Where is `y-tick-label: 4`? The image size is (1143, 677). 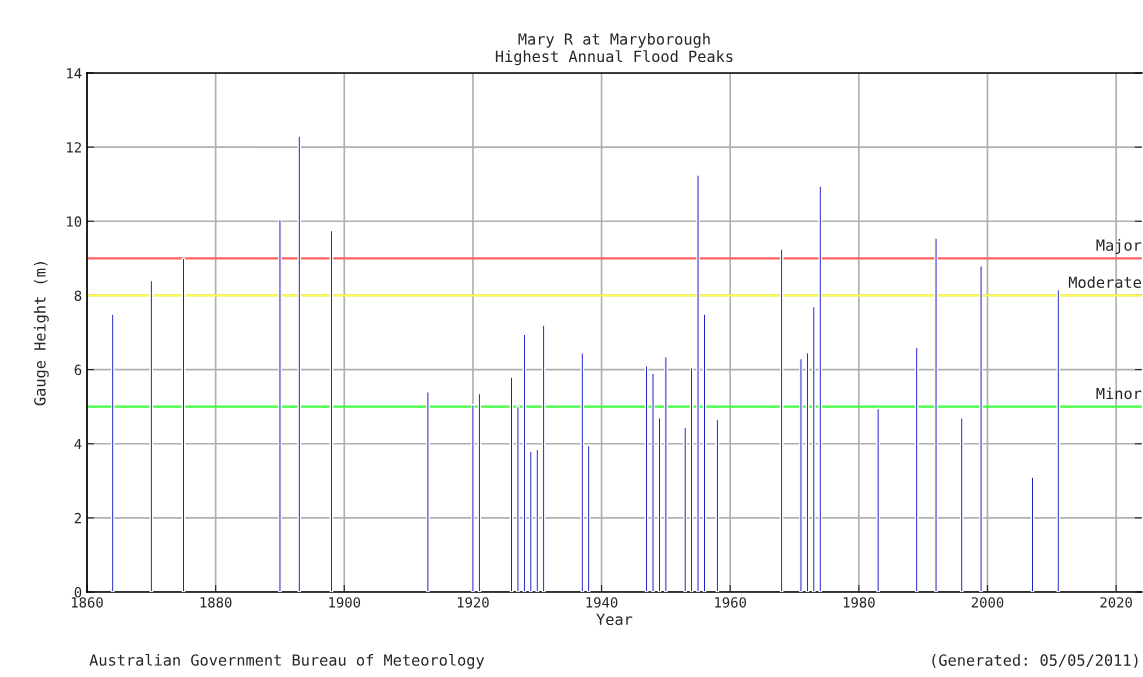 y-tick-label: 4 is located at coordinates (78, 444).